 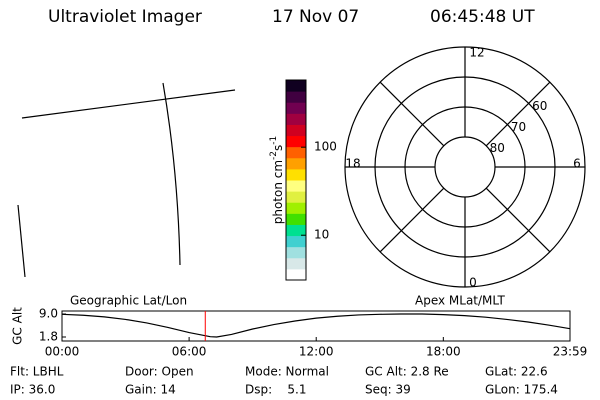 I want to click on colorbar-tick-label: 100, so click(x=325, y=147).